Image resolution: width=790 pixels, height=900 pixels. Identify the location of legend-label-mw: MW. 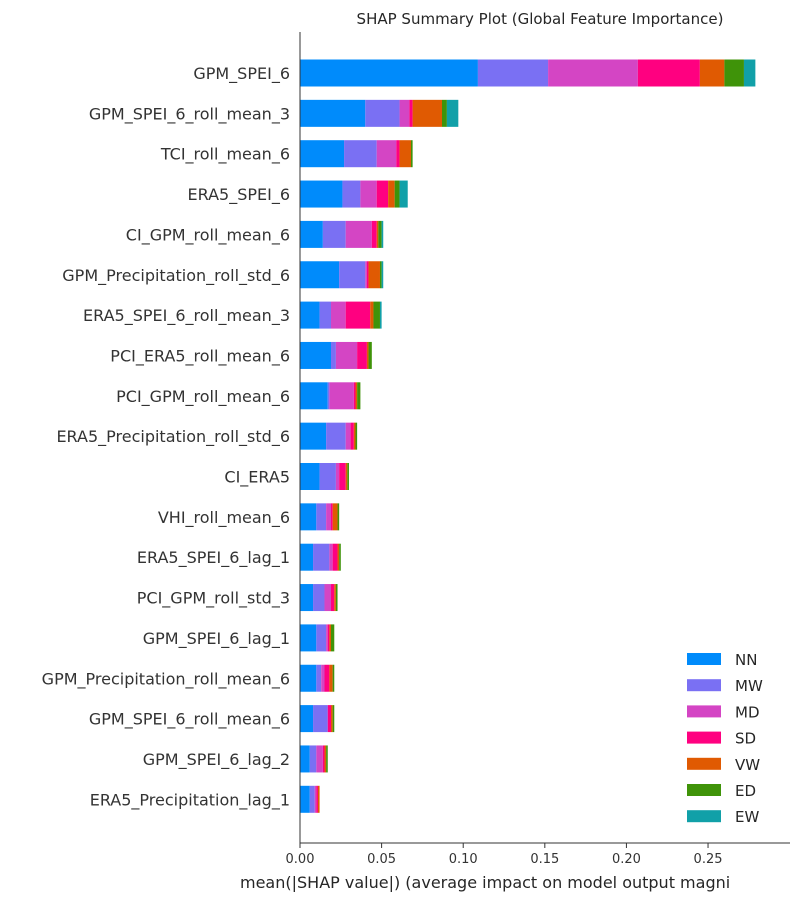
(749, 686).